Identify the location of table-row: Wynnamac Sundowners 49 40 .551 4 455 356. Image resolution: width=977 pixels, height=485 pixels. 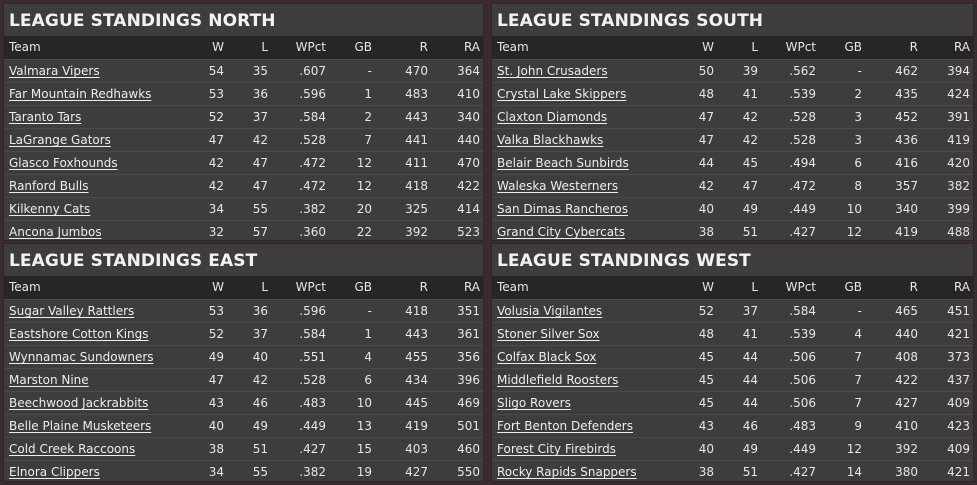
(243, 356).